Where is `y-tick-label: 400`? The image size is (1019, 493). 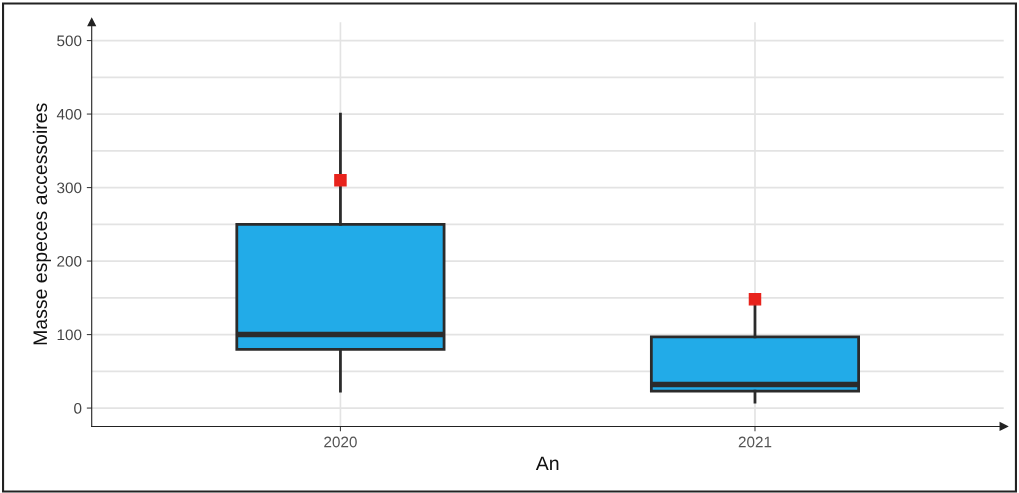 y-tick-label: 400 is located at coordinates (69, 114).